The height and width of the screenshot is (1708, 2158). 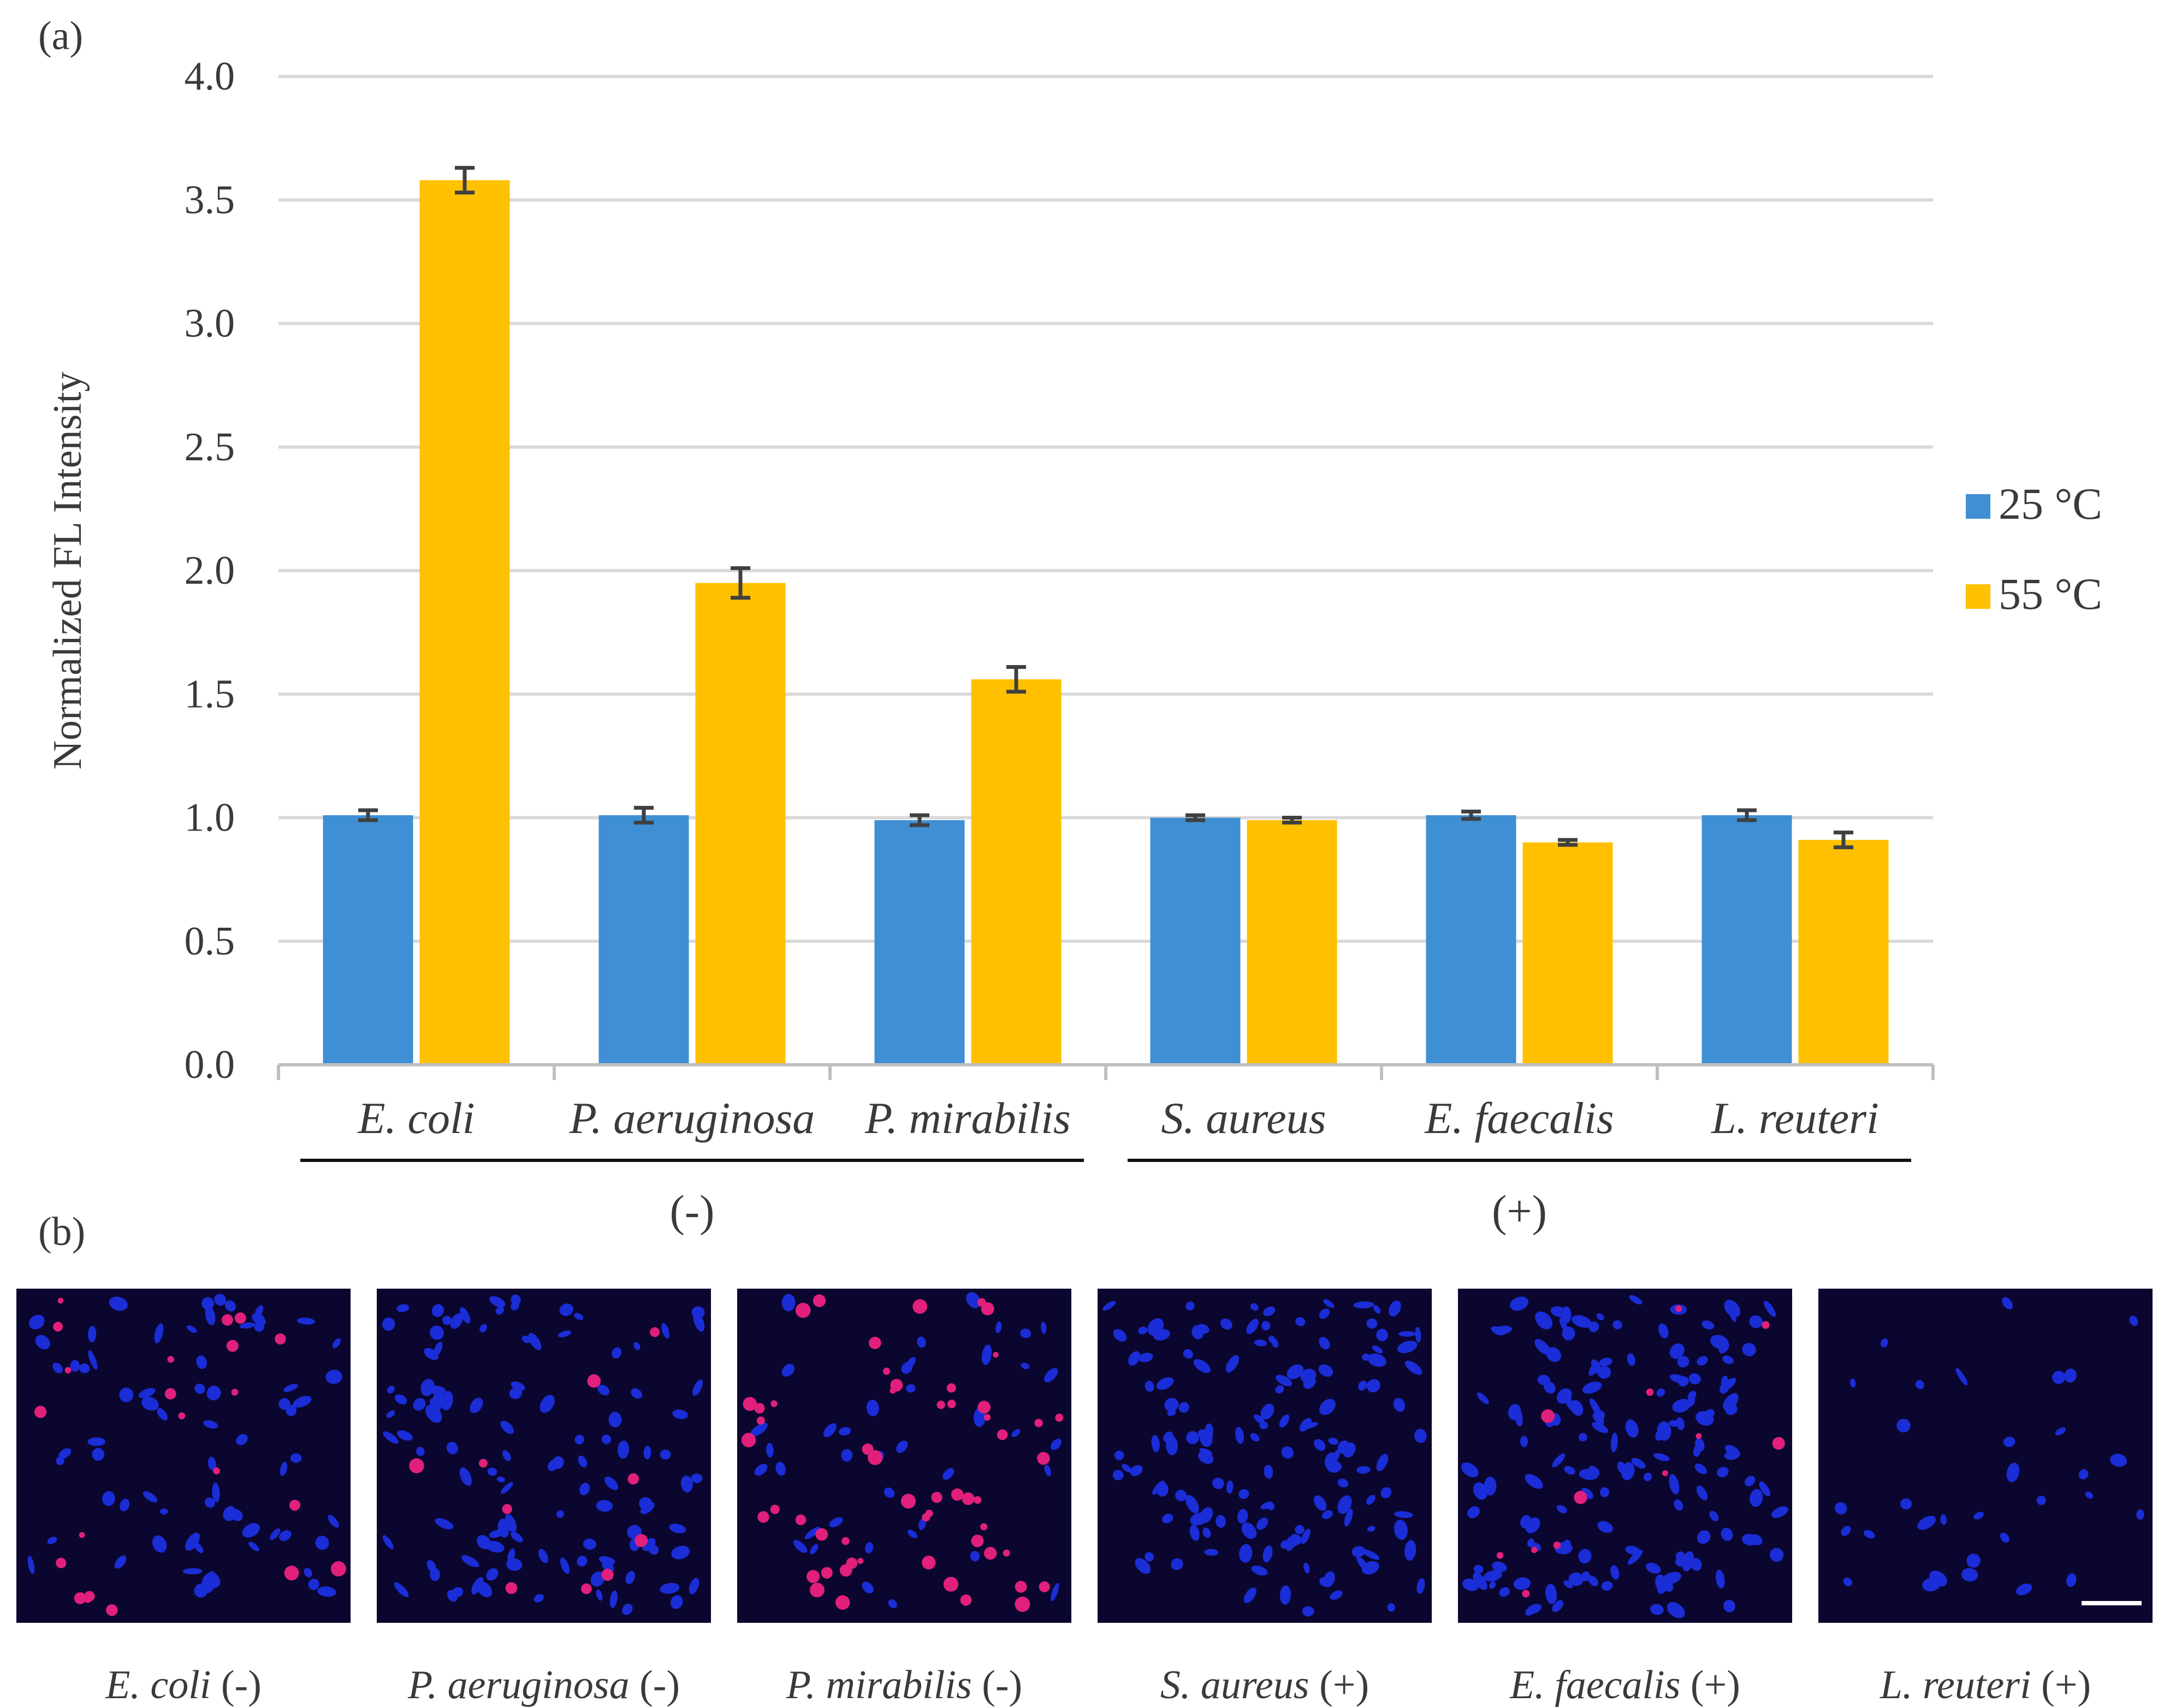 What do you see at coordinates (210, 570) in the screenshot?
I see `y-axis-ticks: 0.0 0.5 1.0 1.5 2.0 2.5 3.0 3.5 4.0` at bounding box center [210, 570].